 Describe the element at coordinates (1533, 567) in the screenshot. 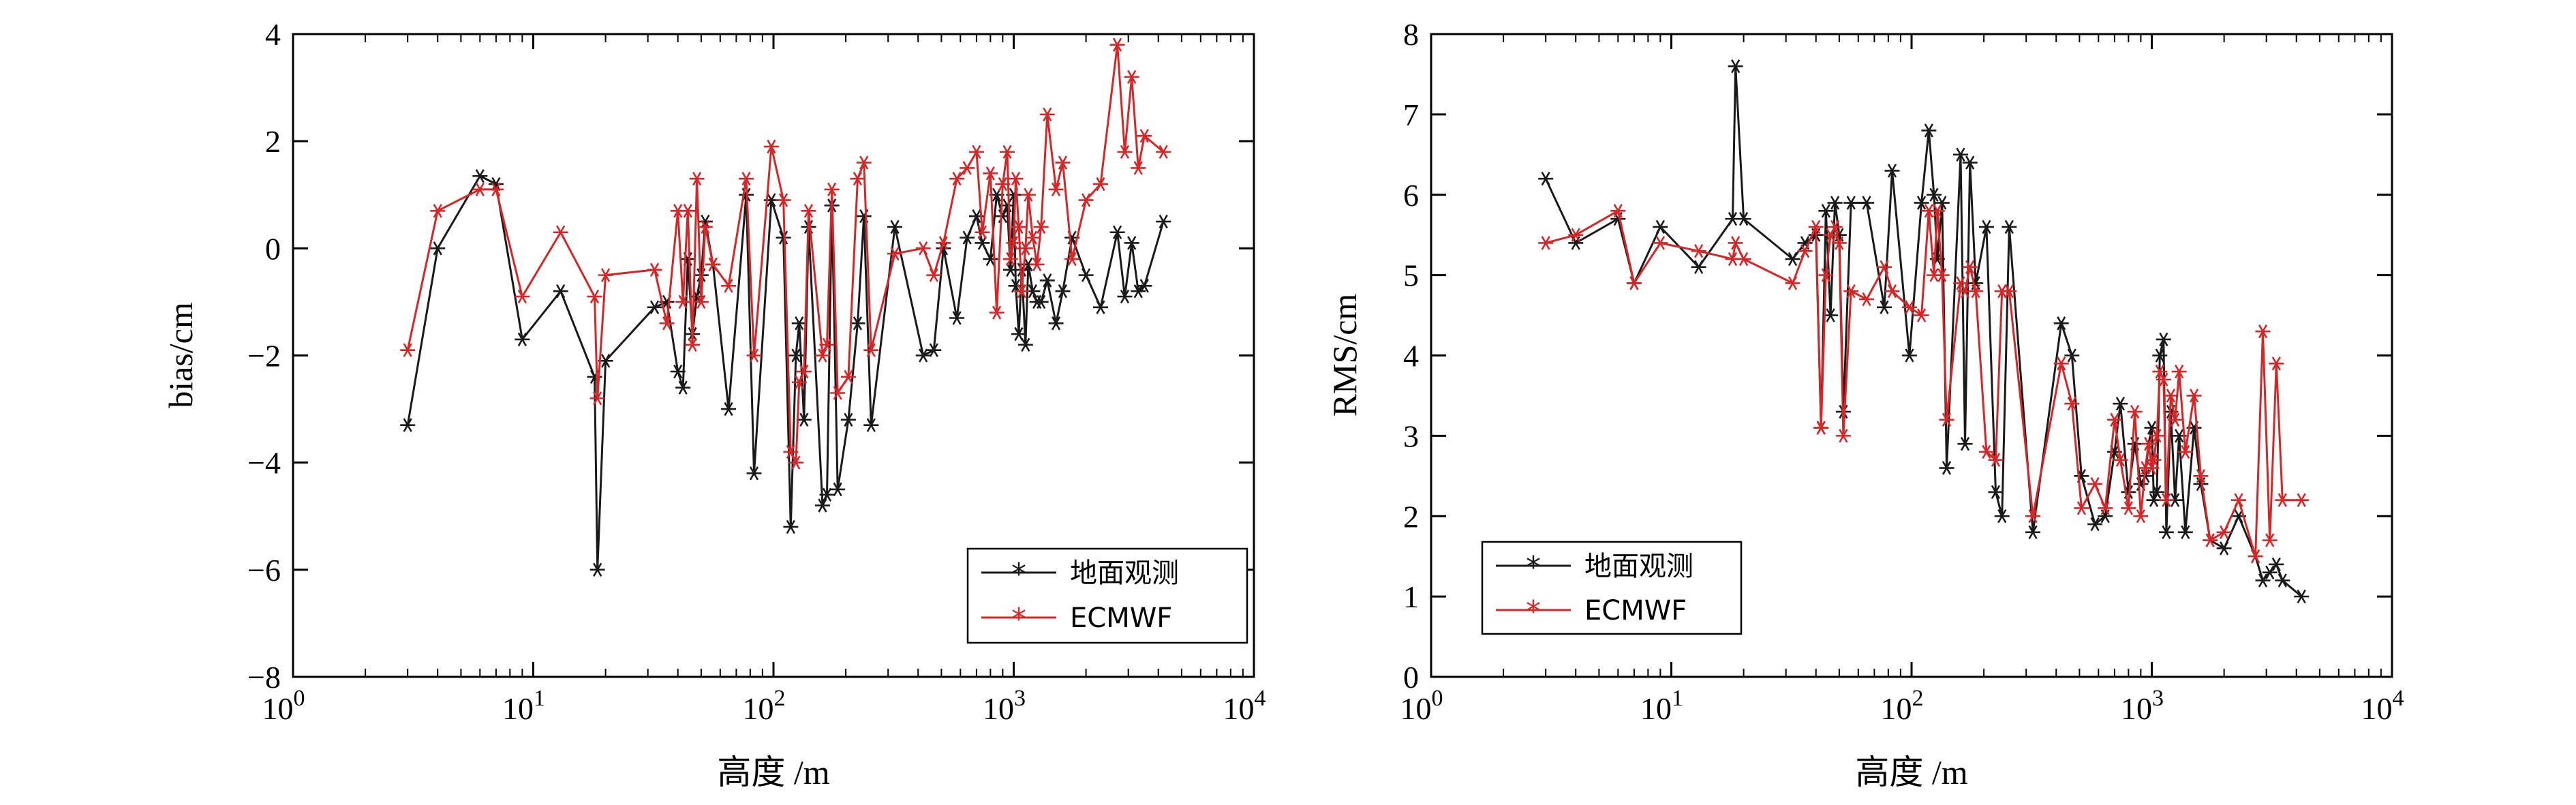

I see `right-legend-marker-ground: *` at that location.